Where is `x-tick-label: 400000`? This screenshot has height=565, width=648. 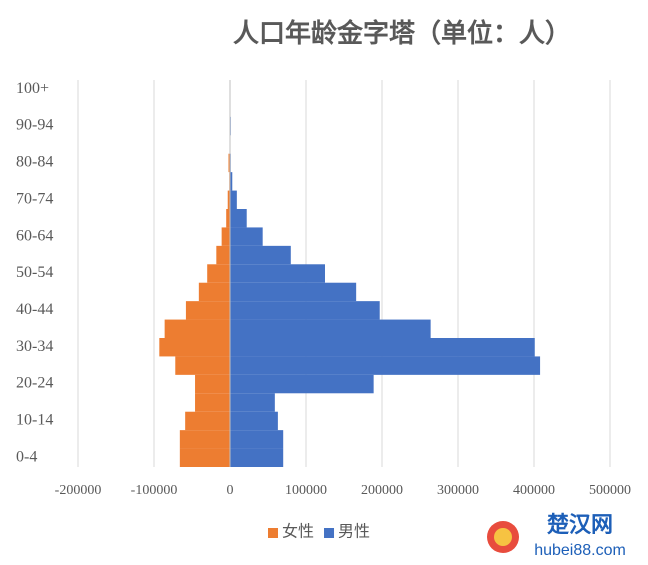 x-tick-label: 400000 is located at coordinates (534, 490).